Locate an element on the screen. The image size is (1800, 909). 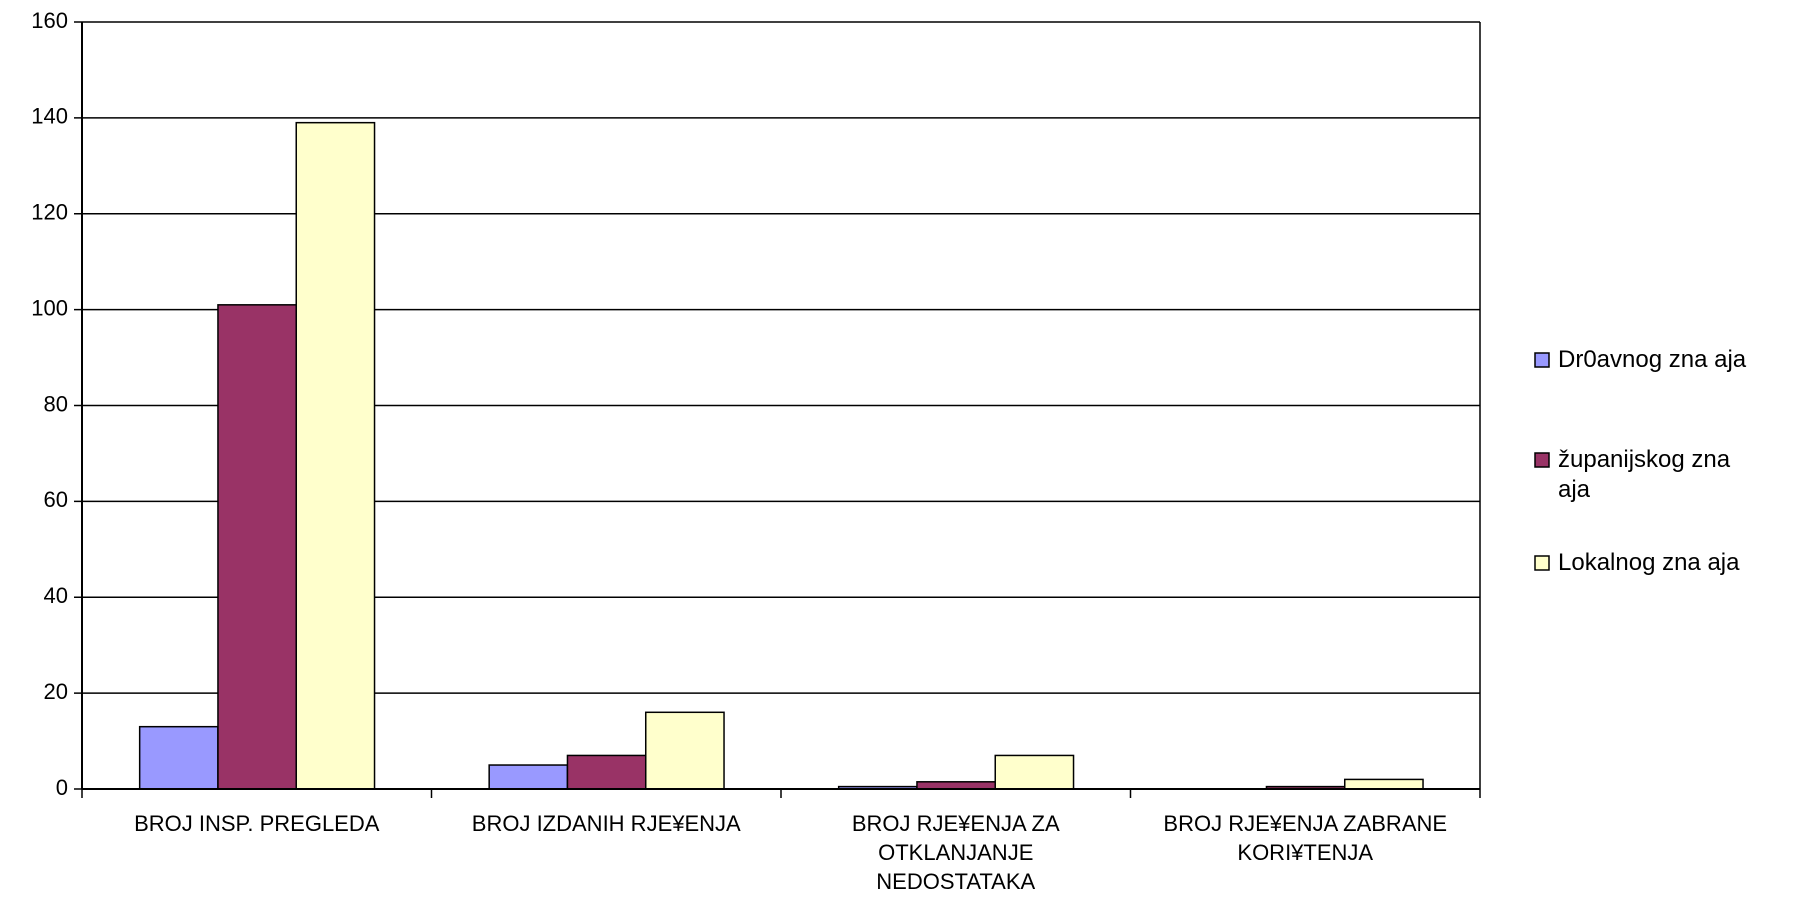
x-tick-label: BROJ RJE¥ENJA ZA OTKLANJANJE NEDOSTATAKA is located at coordinates (955, 852).